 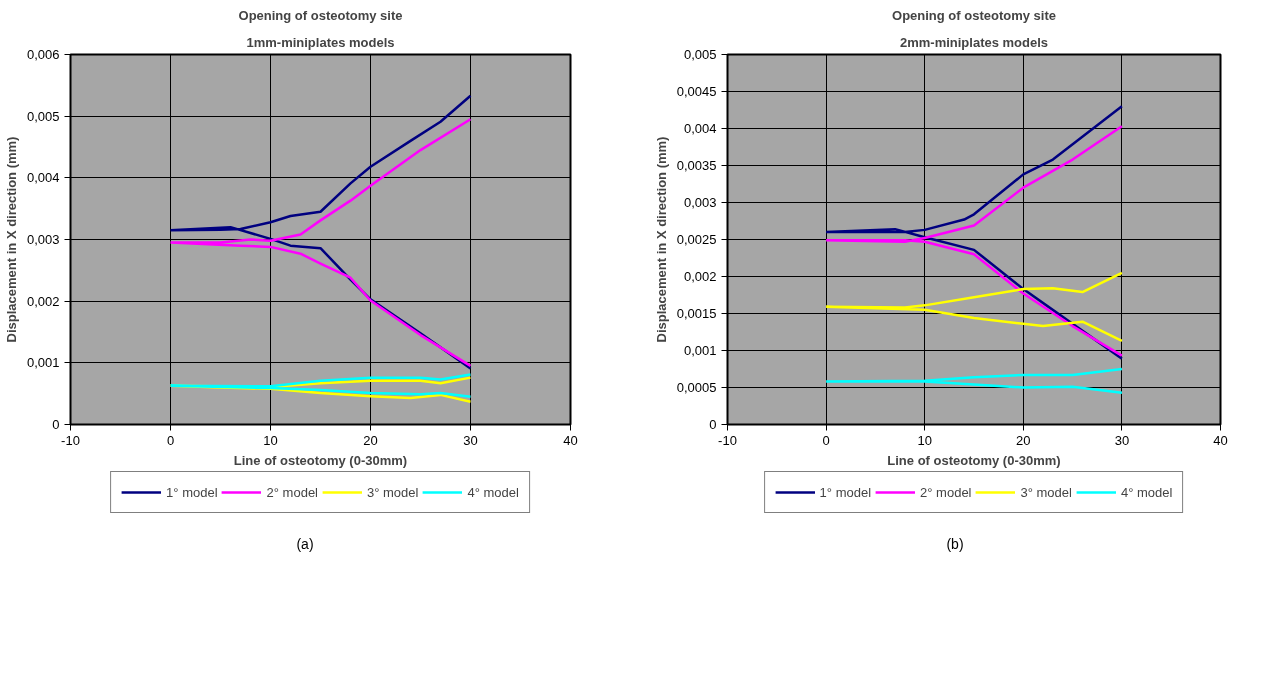 What do you see at coordinates (320, 42) in the screenshot?
I see `chart-subtitle: 1mm-miniplates models` at bounding box center [320, 42].